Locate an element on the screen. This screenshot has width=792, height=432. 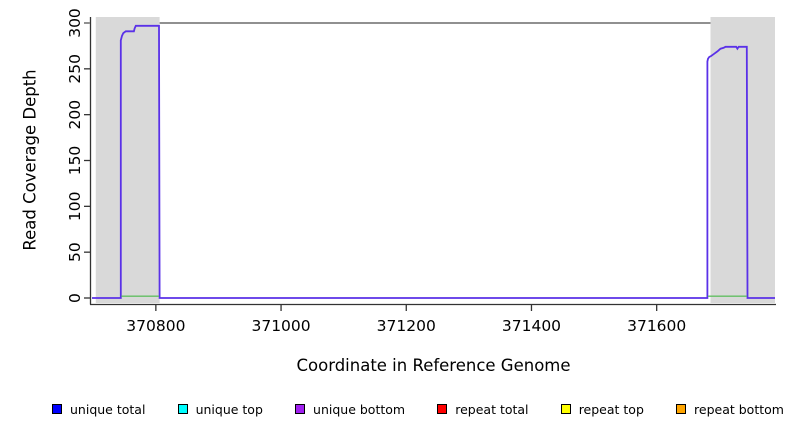
y-axis-title: Read Coverage Depth is located at coordinates (30, 160).